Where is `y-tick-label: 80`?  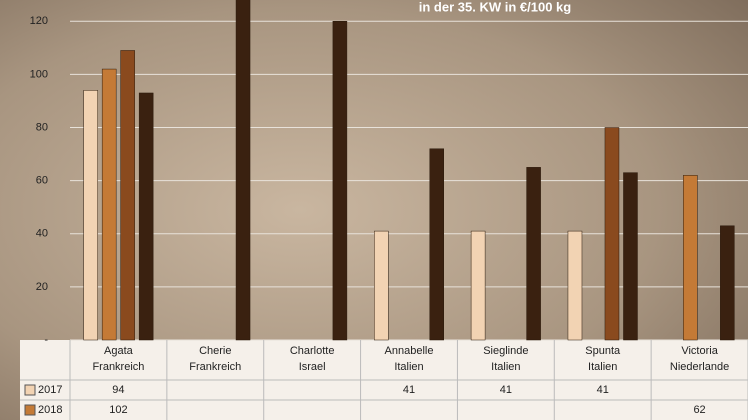 y-tick-label: 80 is located at coordinates (42, 127).